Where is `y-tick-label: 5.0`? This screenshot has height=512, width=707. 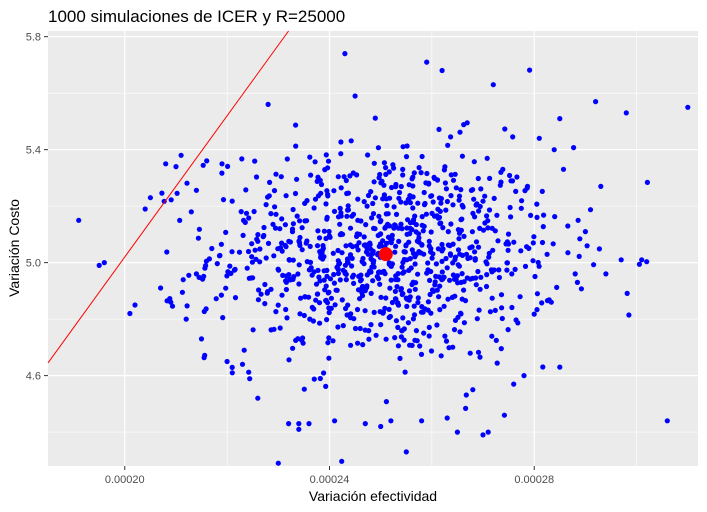 y-tick-label: 5.0 is located at coordinates (33, 264).